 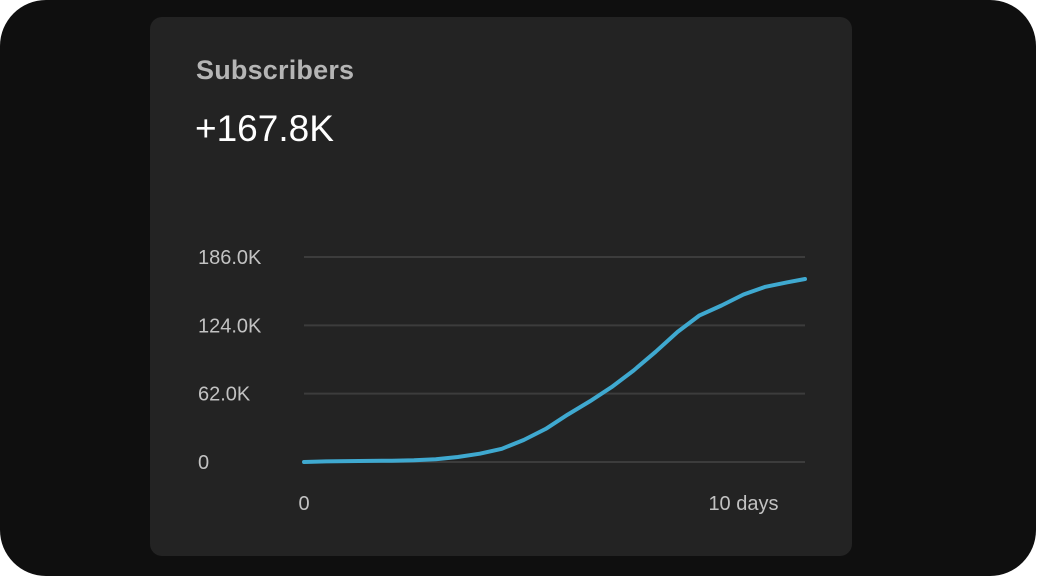 I want to click on x-tick-label: 0, so click(x=303, y=504).